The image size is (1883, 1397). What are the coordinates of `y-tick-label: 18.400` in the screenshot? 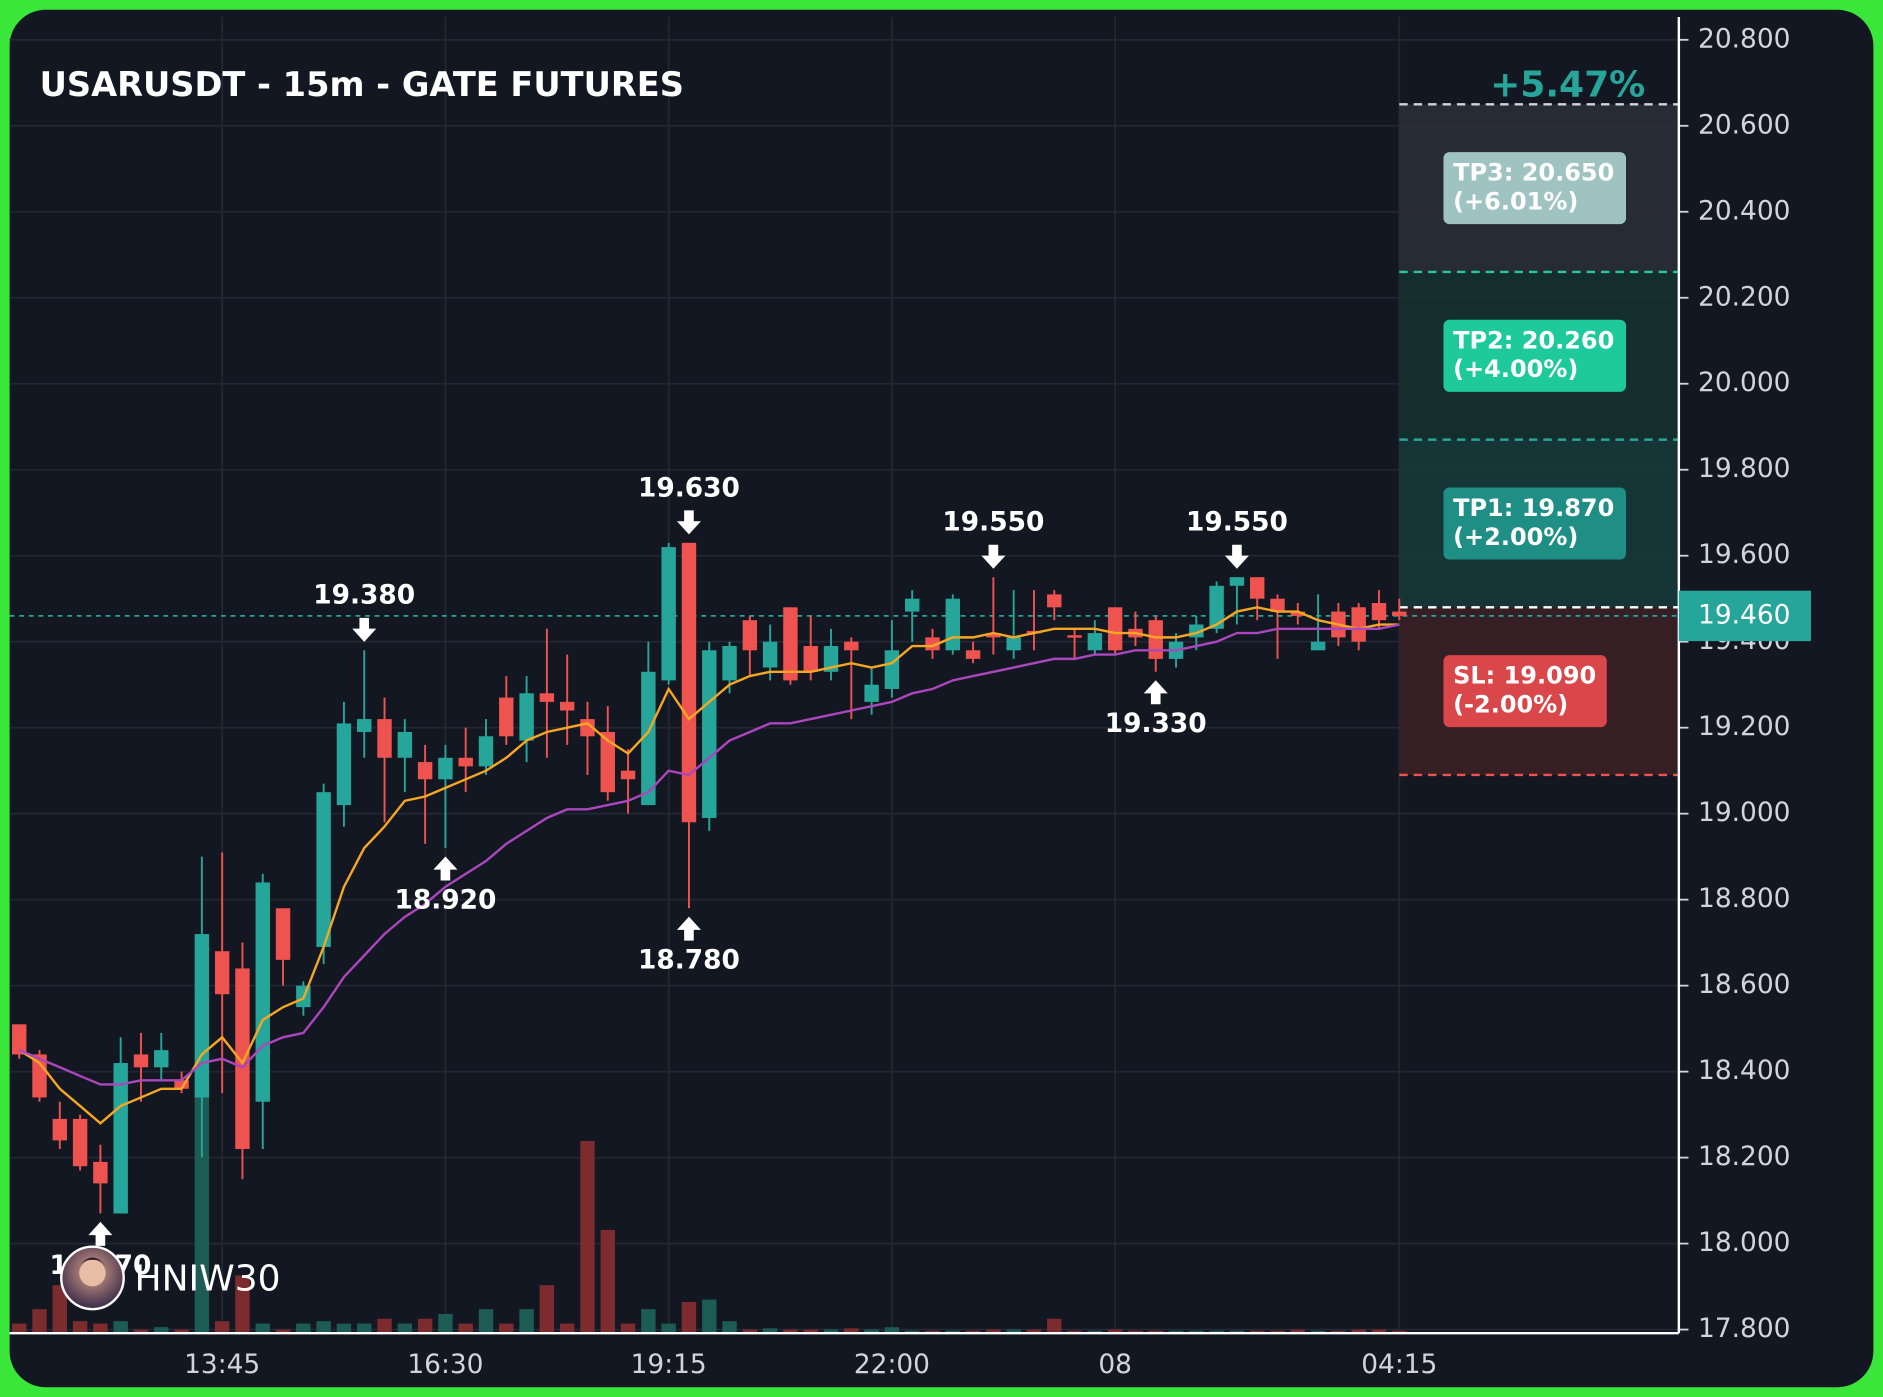 It's located at (1744, 1070).